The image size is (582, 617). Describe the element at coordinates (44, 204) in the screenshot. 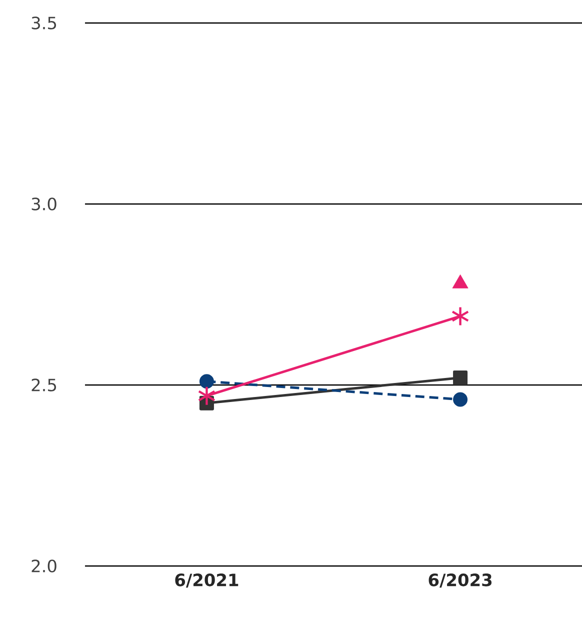

I see `y-tick-label: 3.0` at that location.